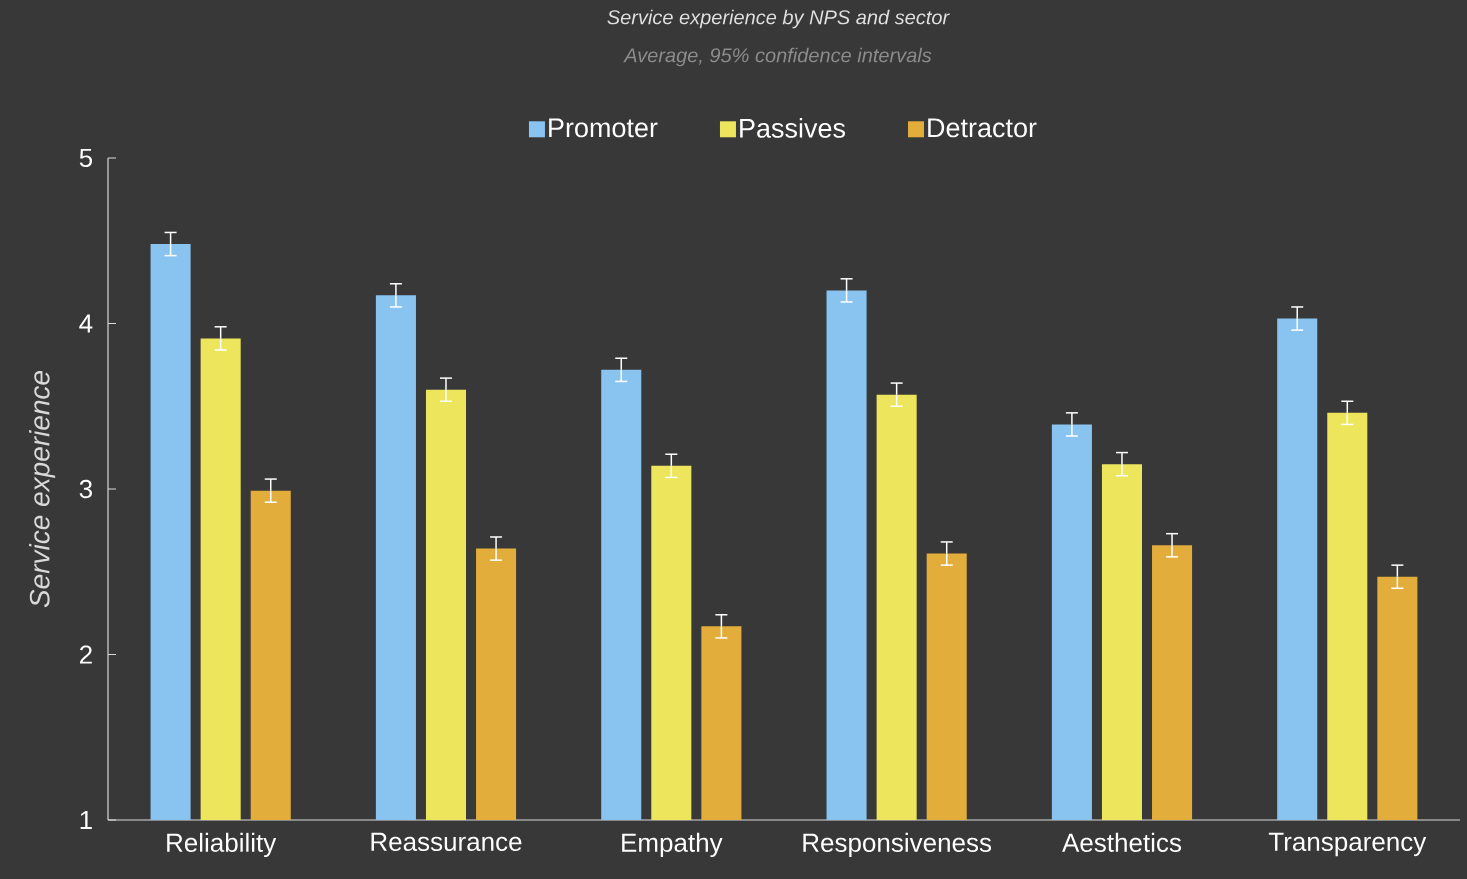  What do you see at coordinates (86, 158) in the screenshot?
I see `y-tick-label: 5` at bounding box center [86, 158].